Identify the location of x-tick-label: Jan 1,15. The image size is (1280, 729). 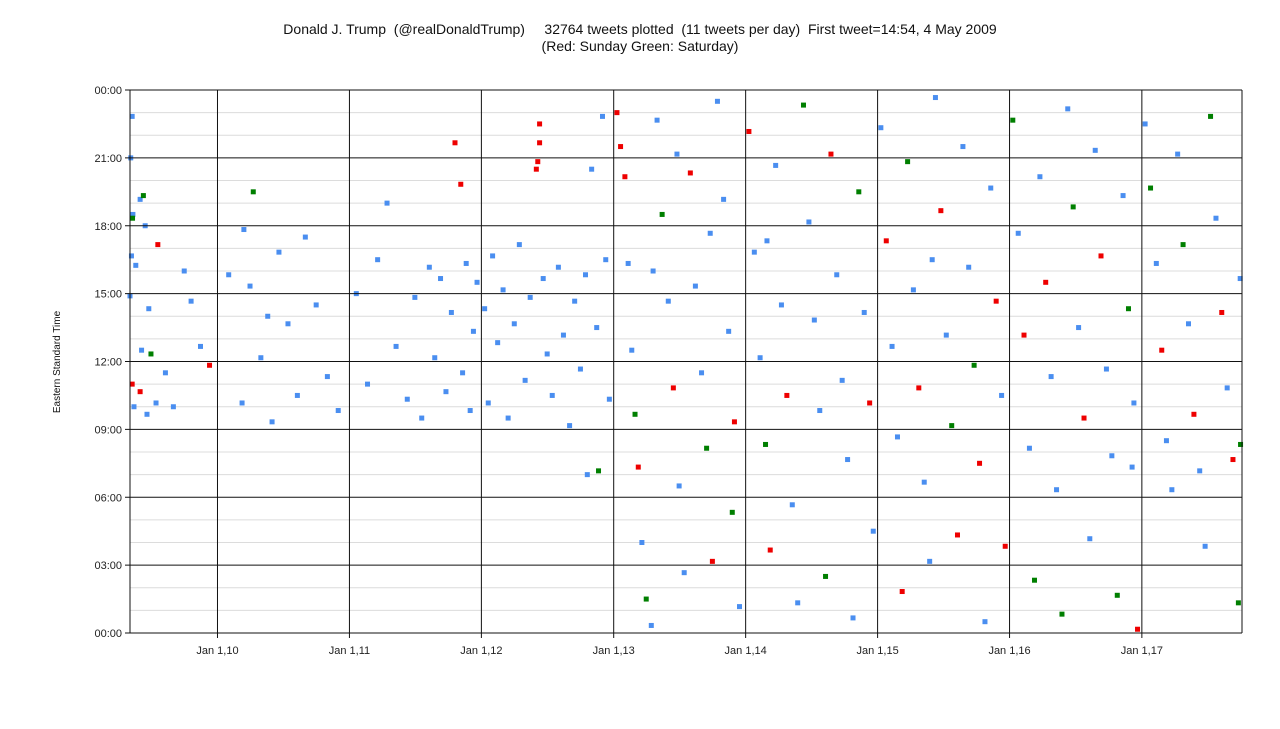
(877, 651).